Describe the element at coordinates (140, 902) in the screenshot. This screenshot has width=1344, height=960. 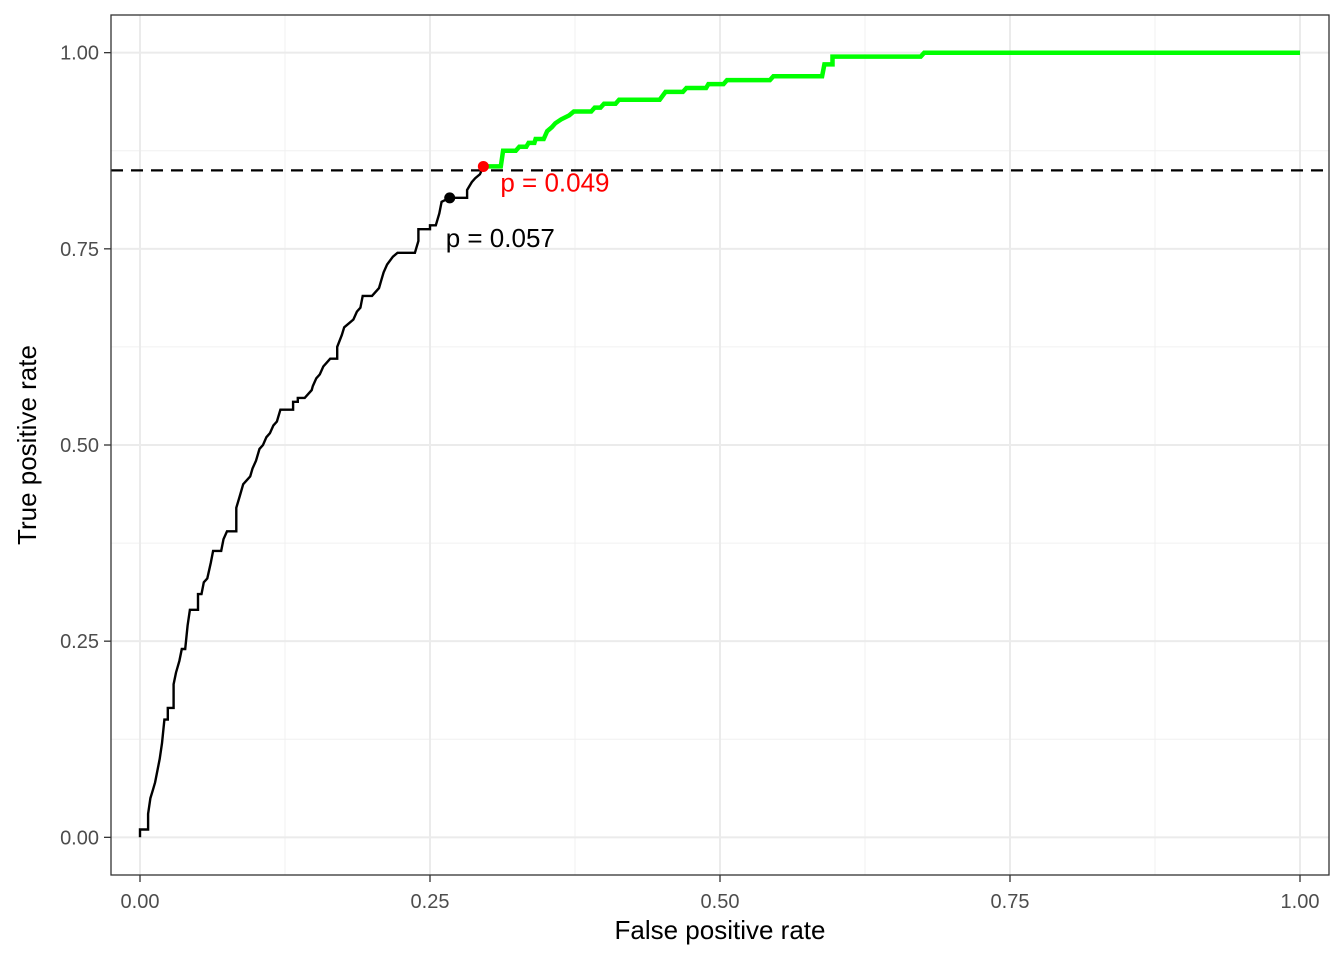
I see `x-tick-label: 0.00` at that location.